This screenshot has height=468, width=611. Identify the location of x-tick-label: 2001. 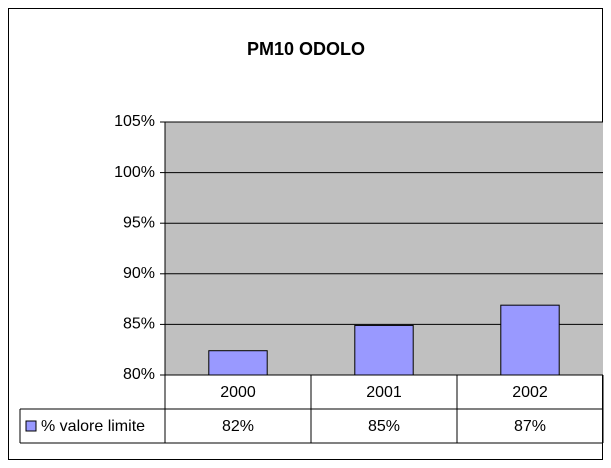
(384, 392).